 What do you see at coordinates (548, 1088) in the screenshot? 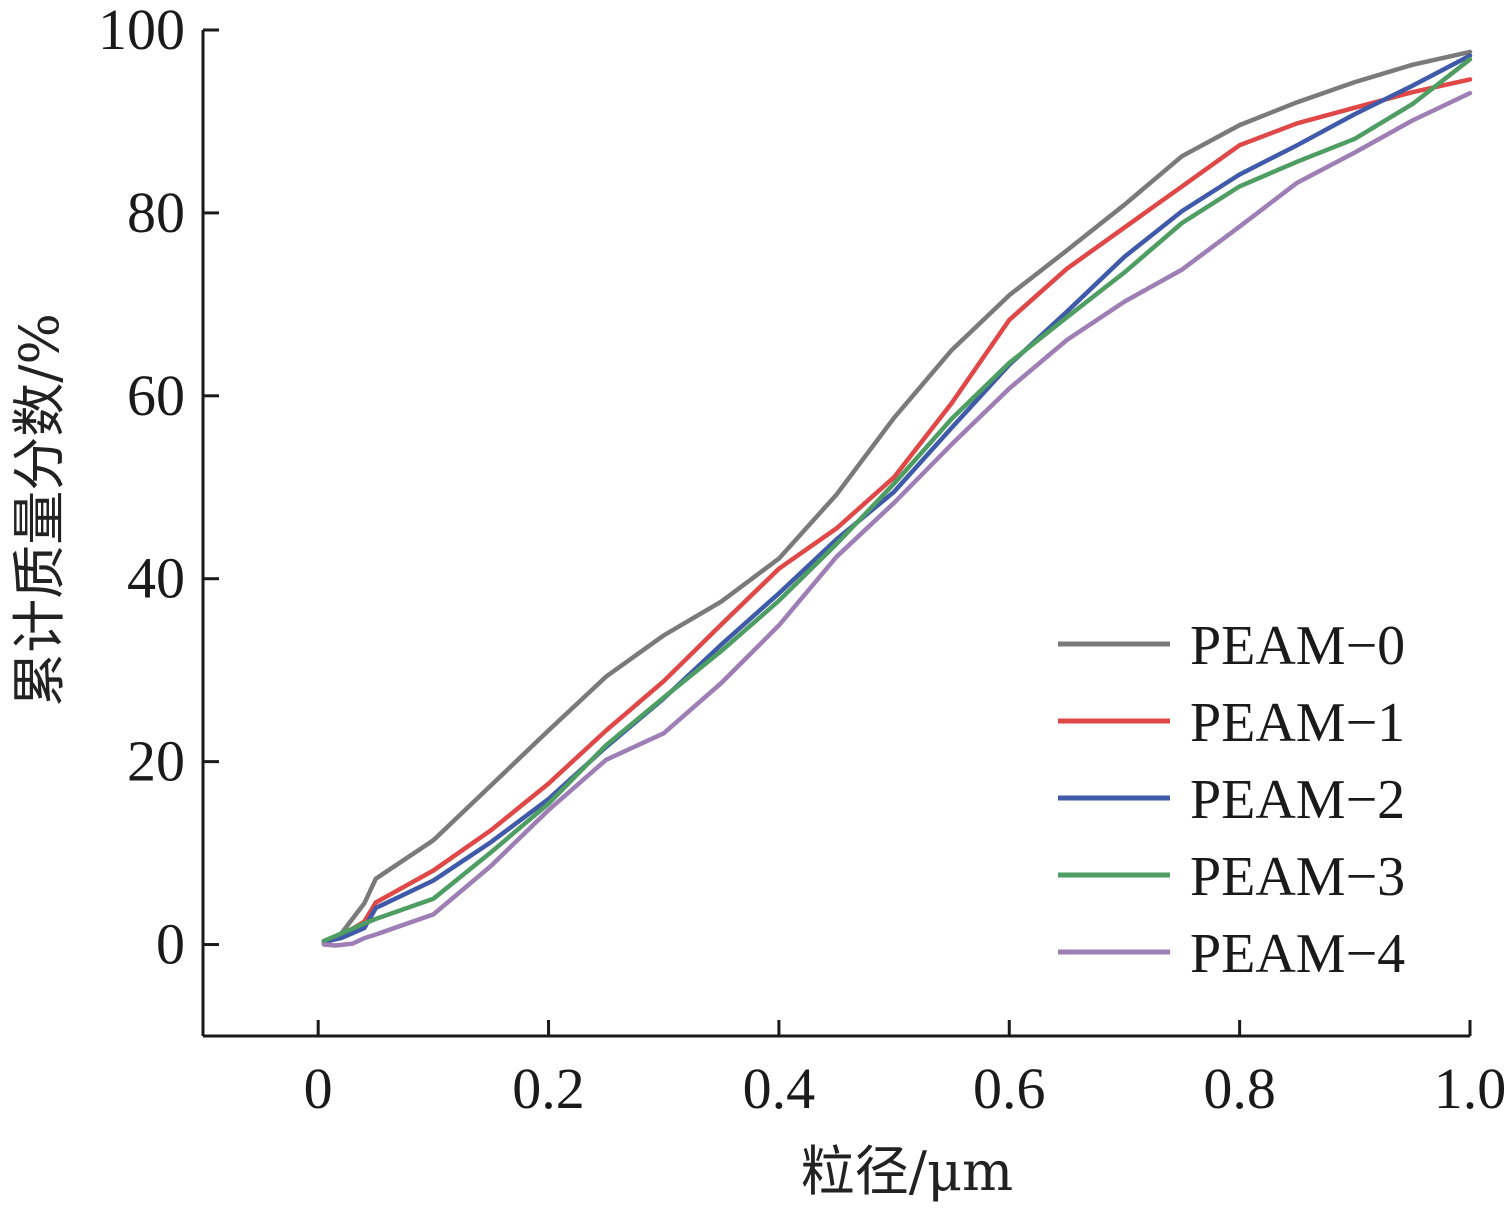
I see `x-tick-label: 0.2` at bounding box center [548, 1088].